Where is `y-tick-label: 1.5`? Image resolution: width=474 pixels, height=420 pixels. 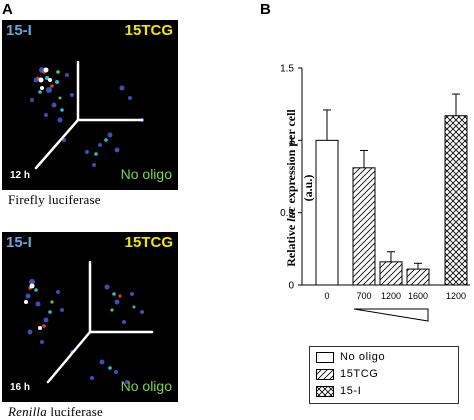
y-tick-label: 1.5 is located at coordinates (287, 69).